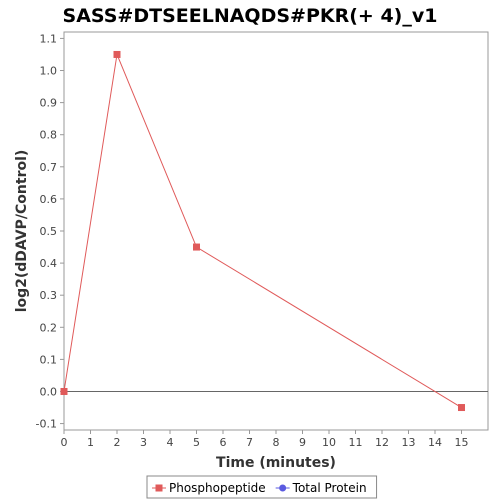 Image resolution: width=500 pixels, height=500 pixels. What do you see at coordinates (49, 103) in the screenshot?
I see `y-tick-label: 0.9` at bounding box center [49, 103].